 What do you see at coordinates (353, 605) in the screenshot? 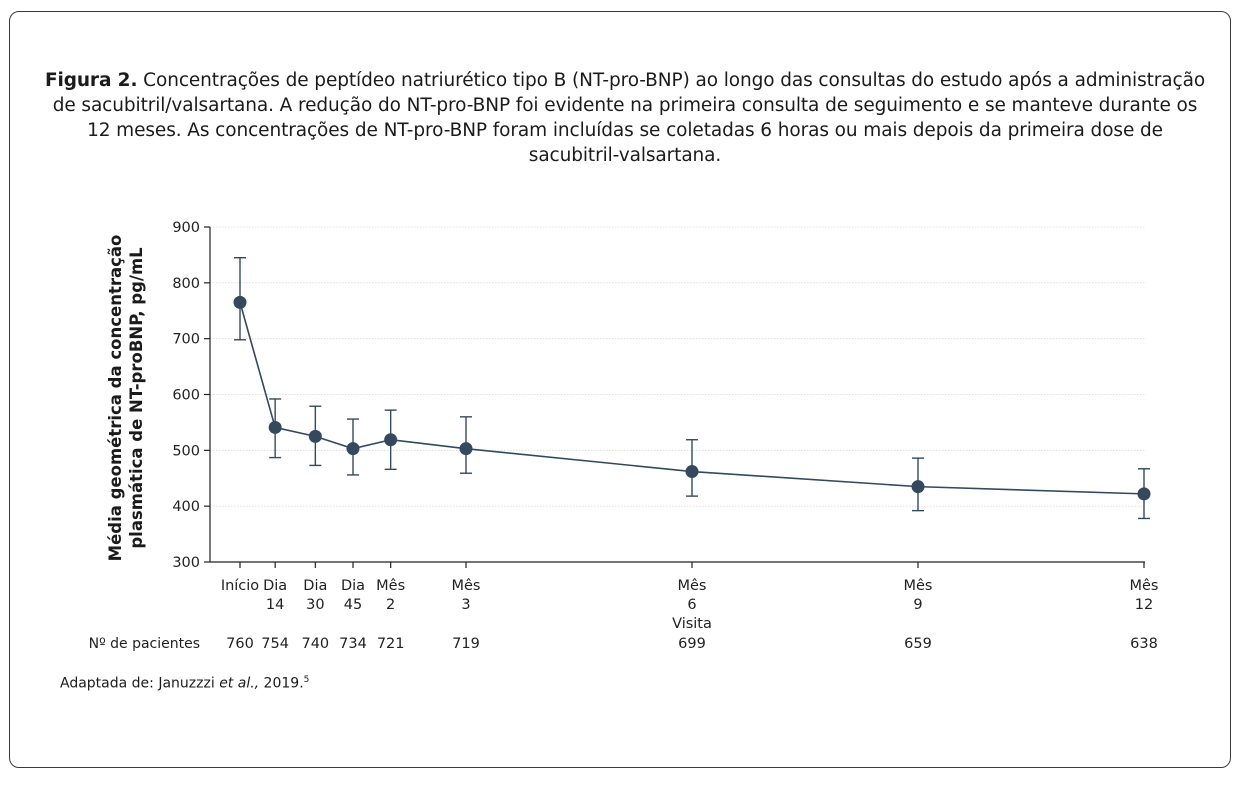
I see `x-tick-label-3-1: 45` at bounding box center [353, 605].